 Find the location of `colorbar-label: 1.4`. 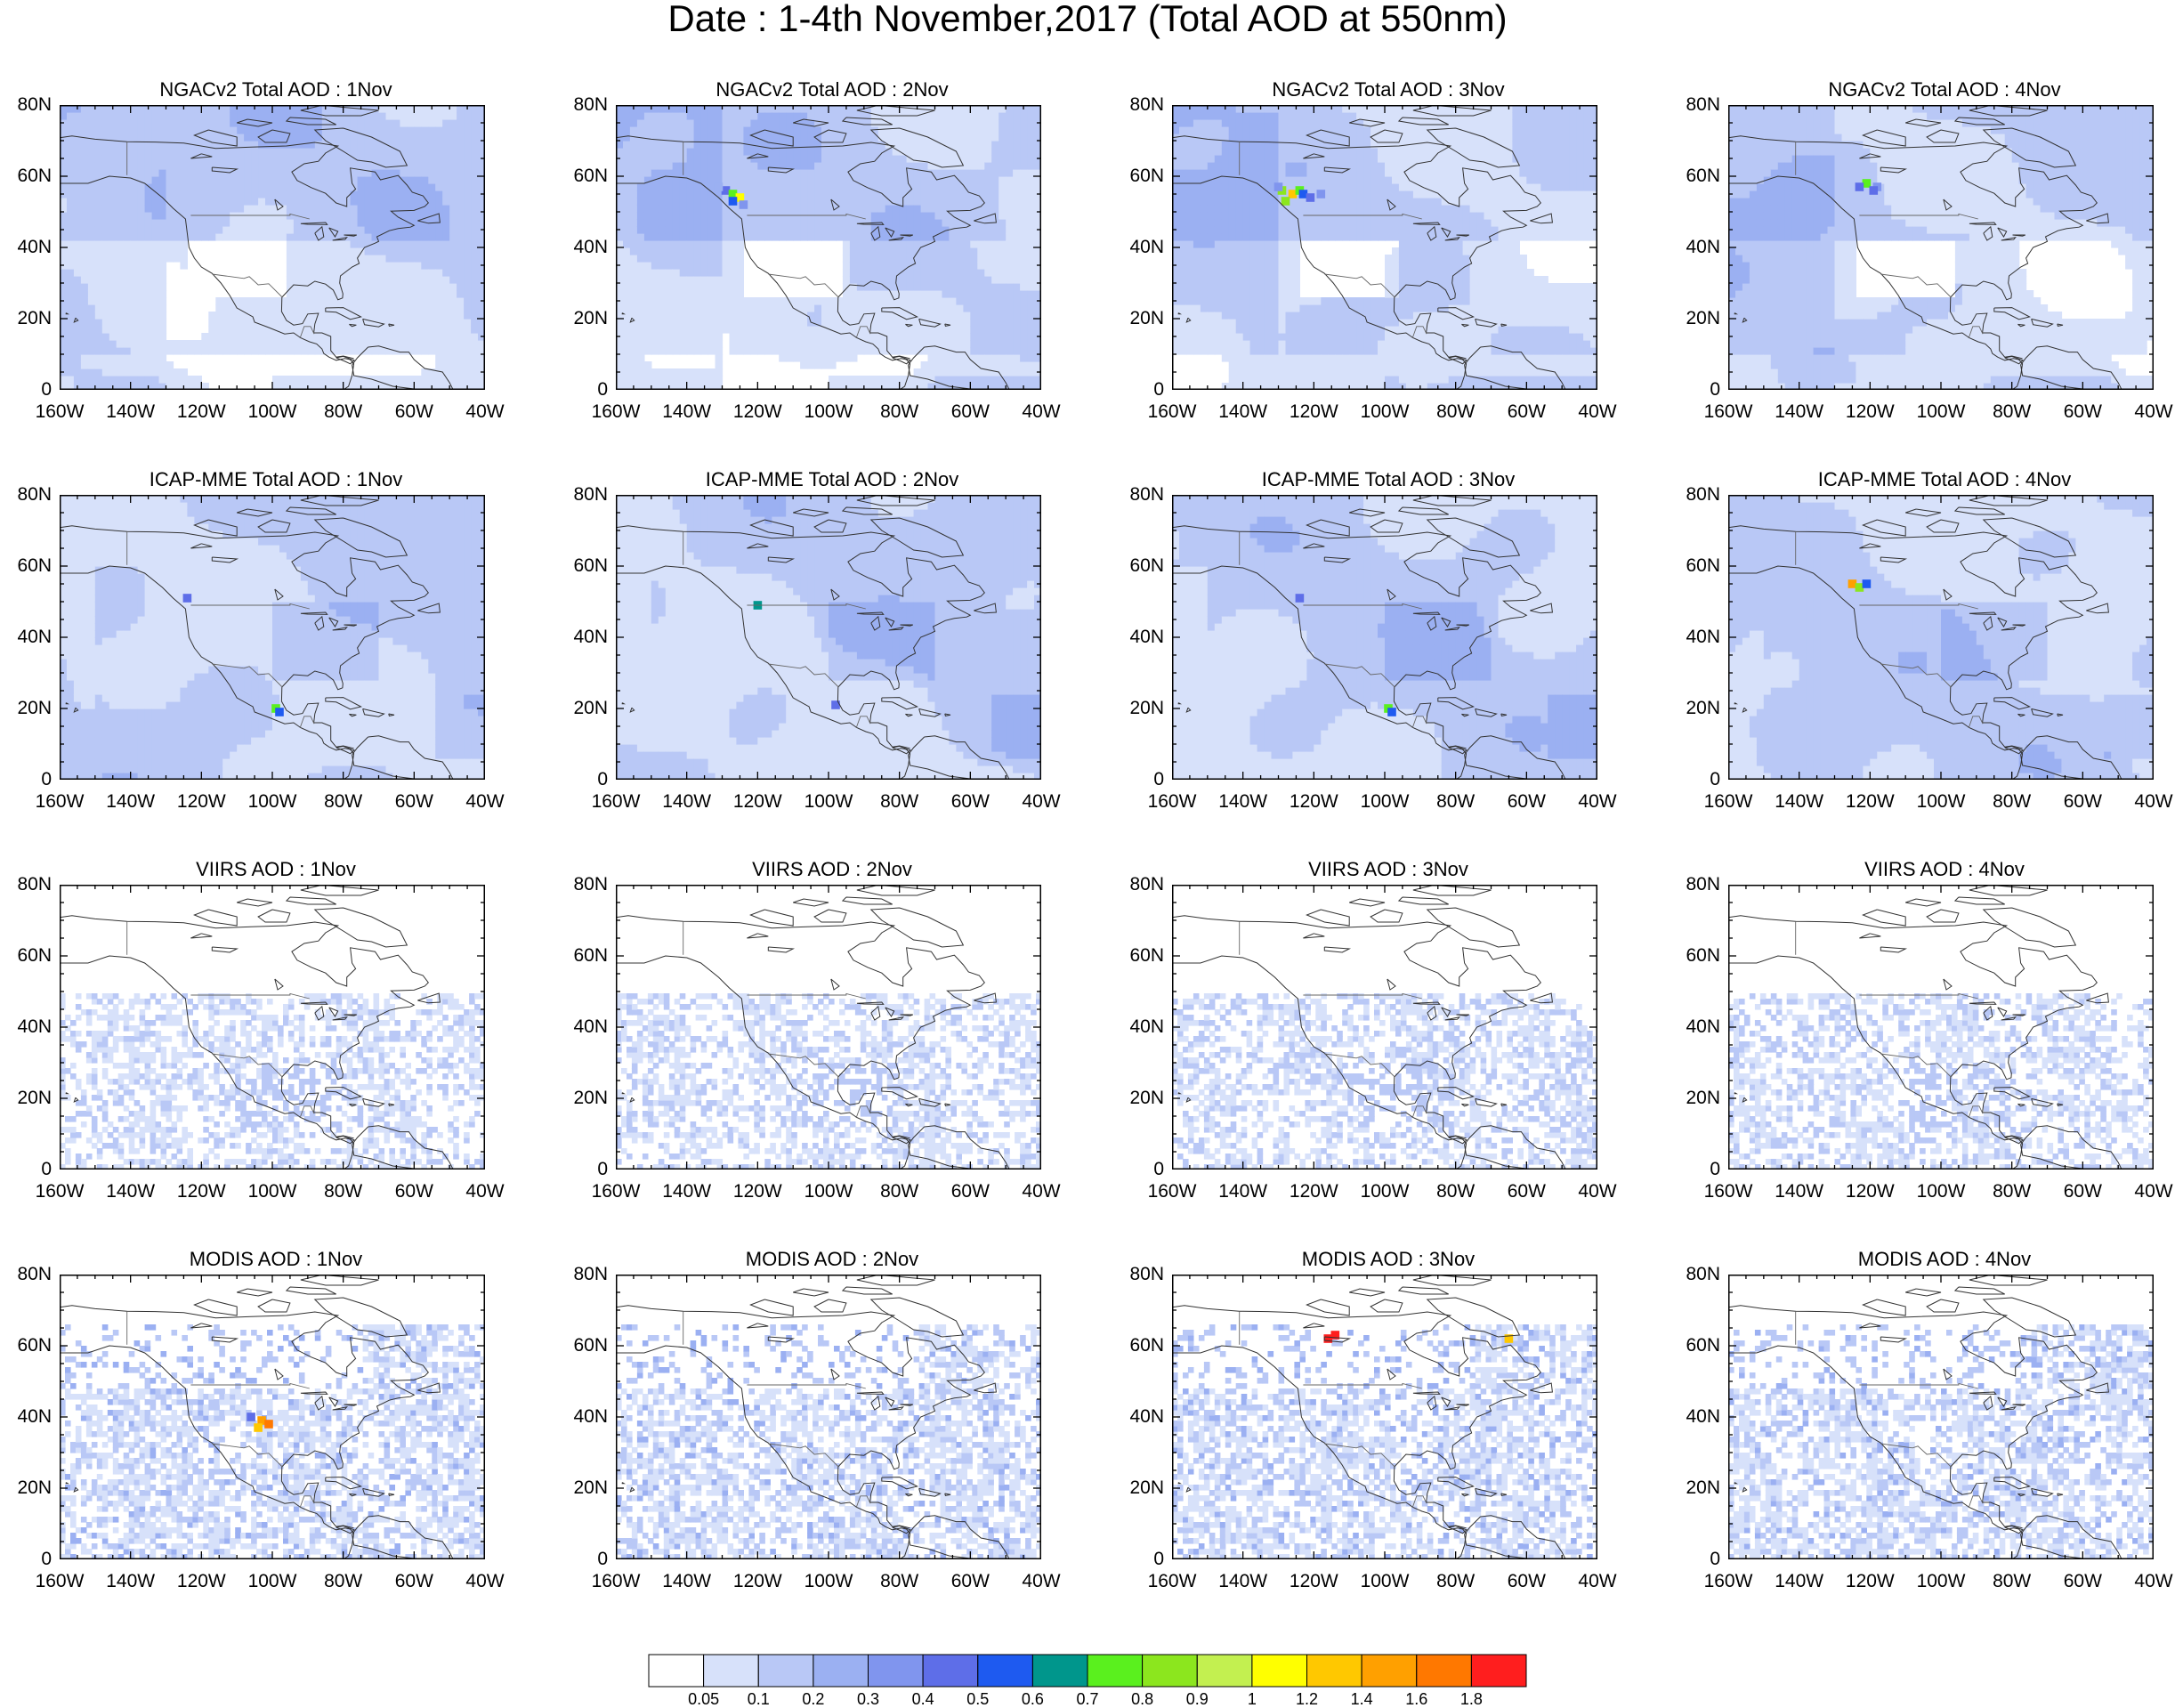

colorbar-label: 1.4 is located at coordinates (1362, 1699).